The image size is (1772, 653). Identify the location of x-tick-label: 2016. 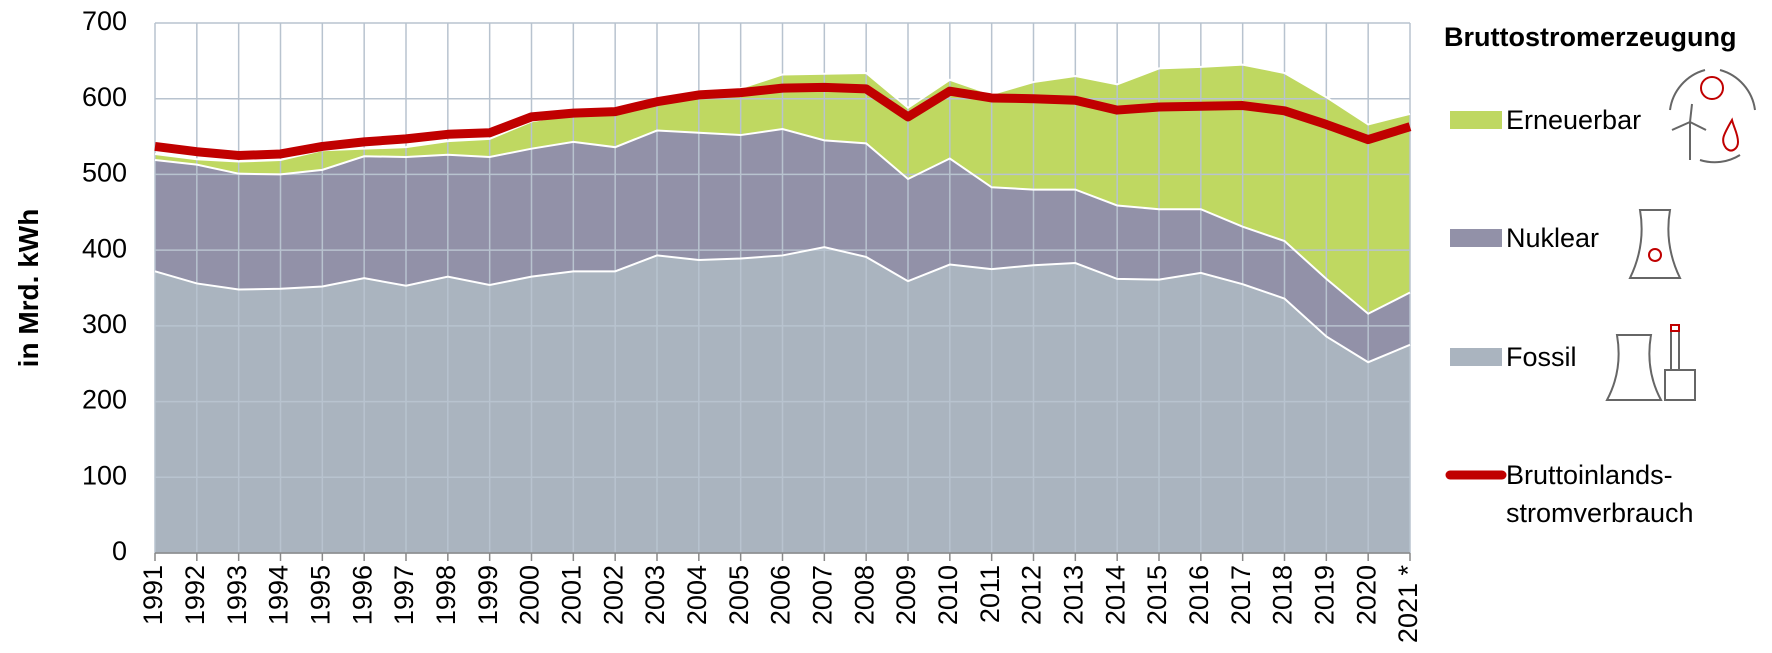
(1199, 595).